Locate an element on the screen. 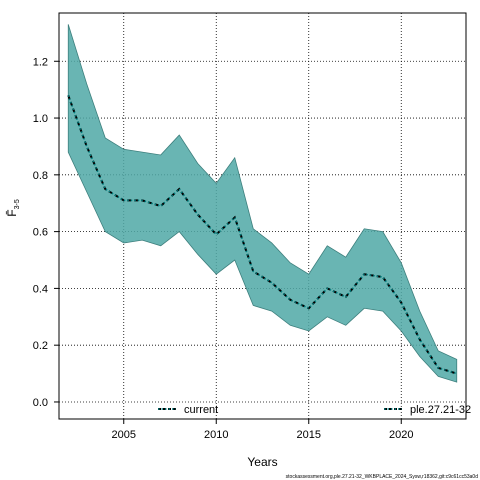 Image resolution: width=480 pixels, height=480 pixels. y-axis-title: F̄3-5 is located at coordinates (13, 208).